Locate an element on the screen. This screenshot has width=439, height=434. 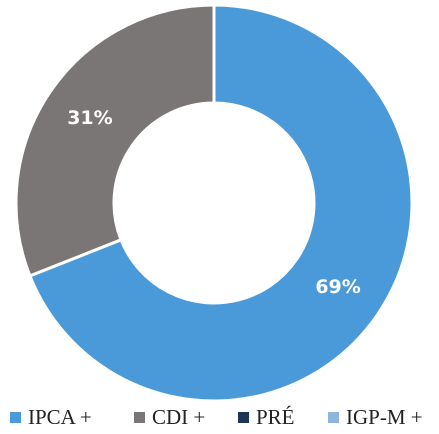
legend-label: IPCA + is located at coordinates (60, 417).